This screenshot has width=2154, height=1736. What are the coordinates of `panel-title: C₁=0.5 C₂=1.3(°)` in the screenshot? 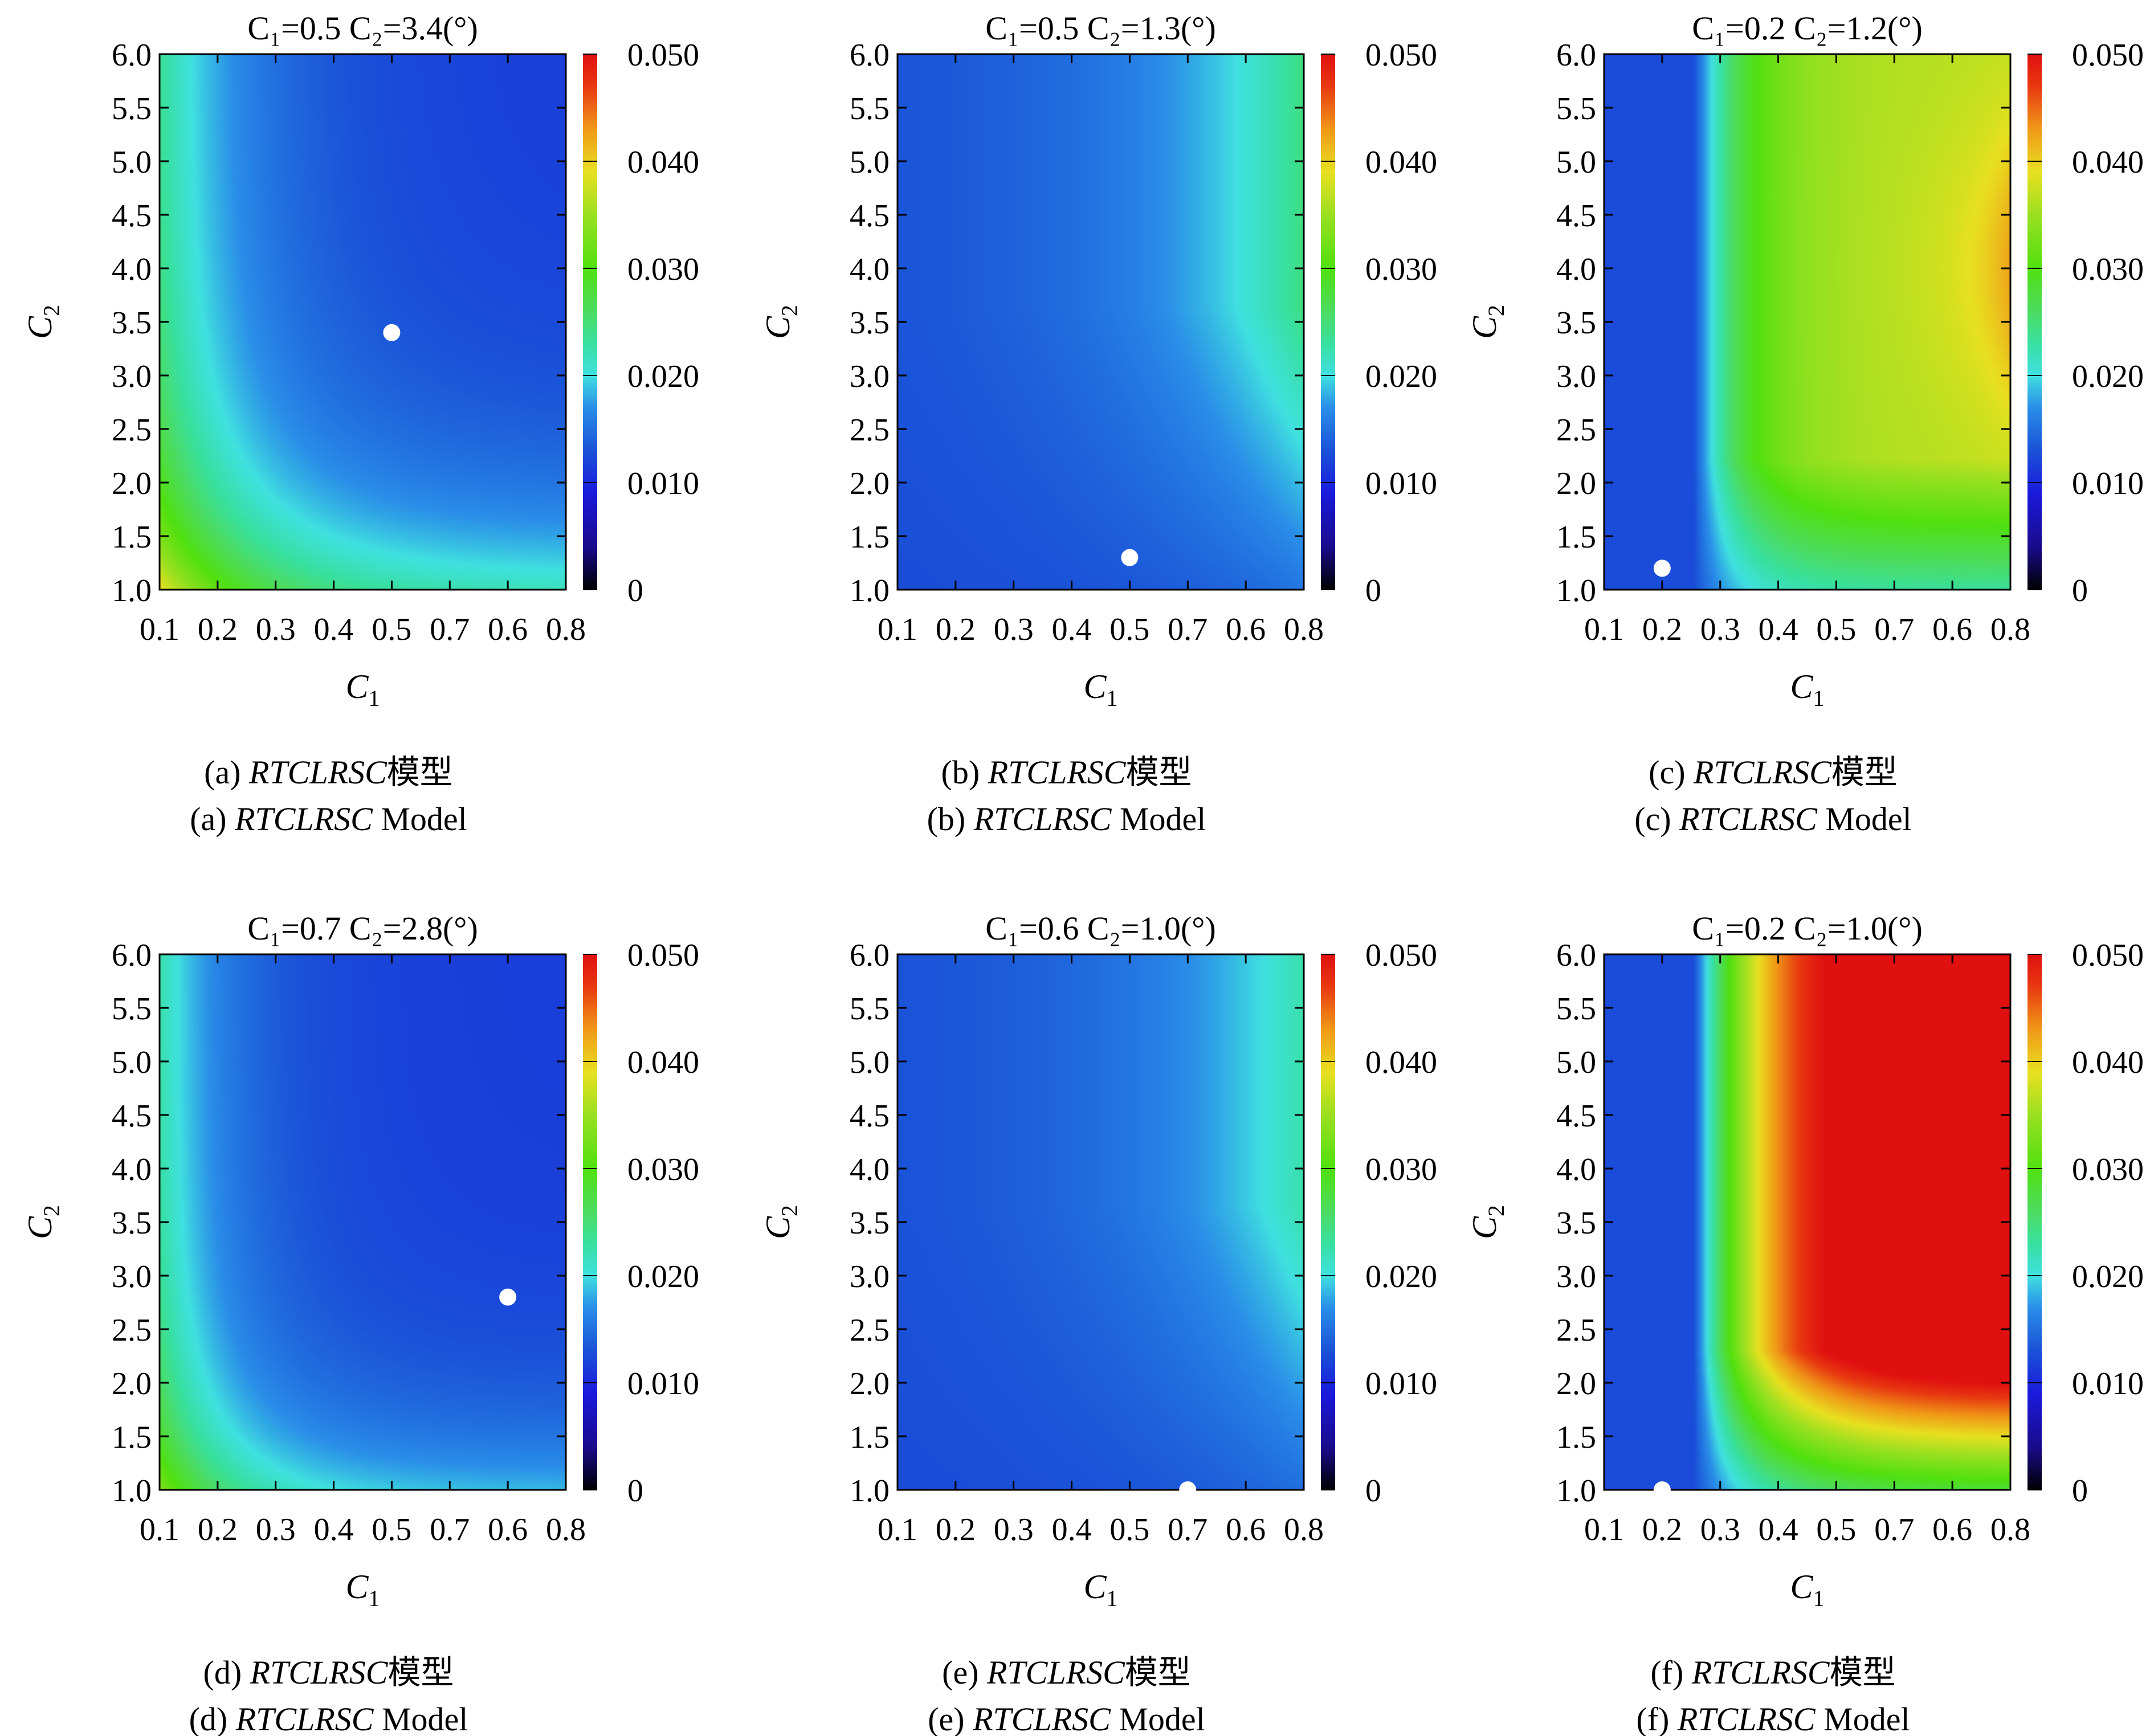 It's located at (1100, 29).